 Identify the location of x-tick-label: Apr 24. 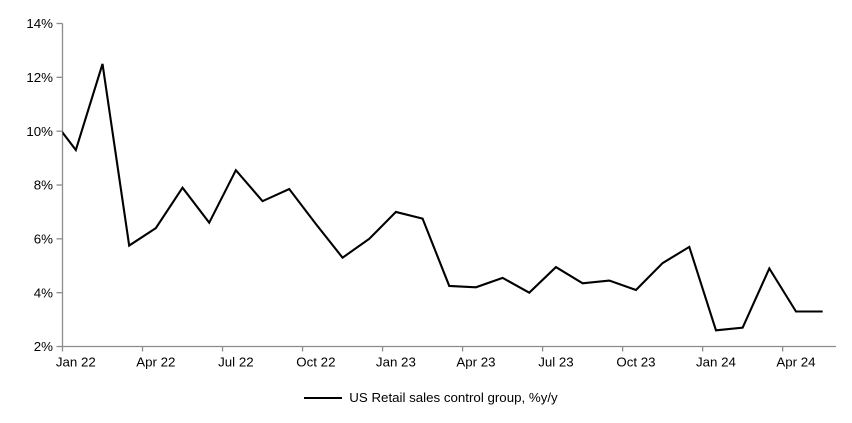
(795, 362).